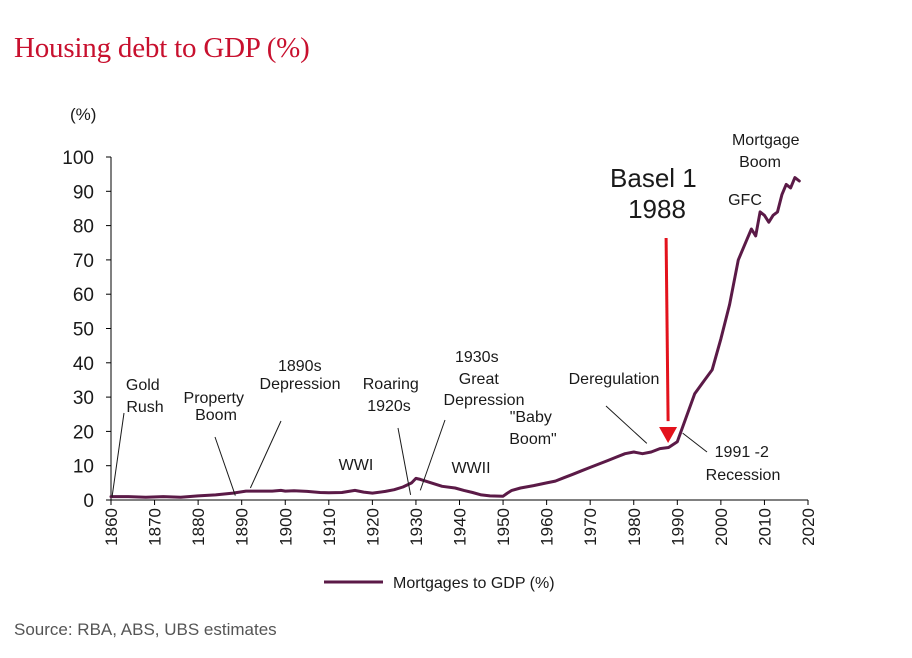 The image size is (912, 658). What do you see at coordinates (404, 461) in the screenshot?
I see `leader-line-roaring-1920s` at bounding box center [404, 461].